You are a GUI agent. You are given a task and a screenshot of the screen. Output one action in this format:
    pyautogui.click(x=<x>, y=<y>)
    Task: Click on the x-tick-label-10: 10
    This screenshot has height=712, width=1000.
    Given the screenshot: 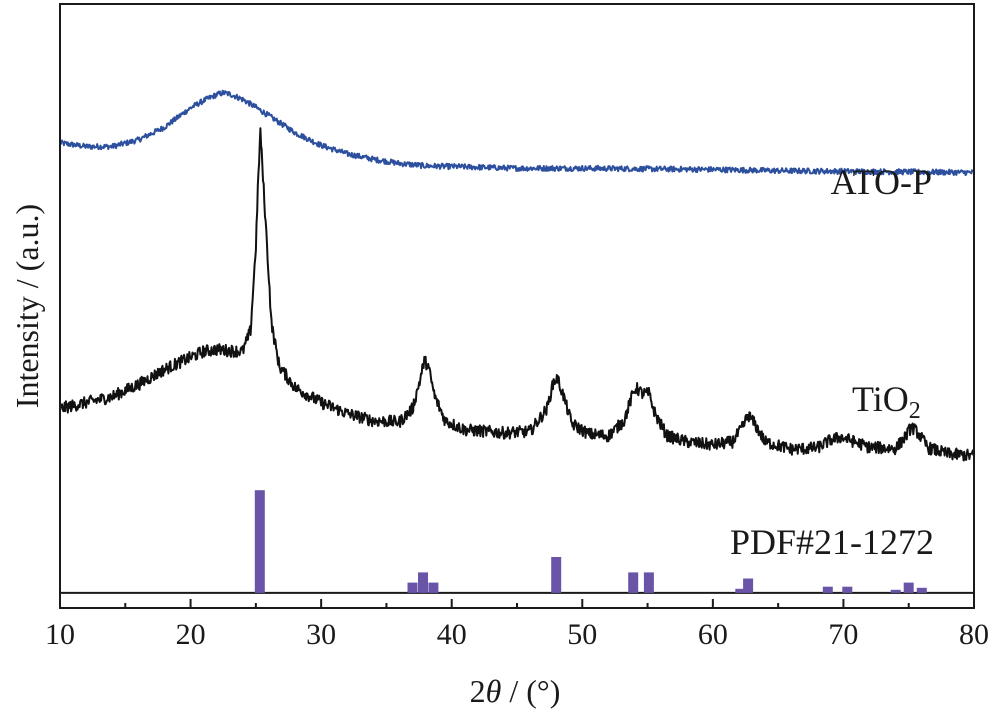 What is the action you would take?
    pyautogui.click(x=60, y=634)
    